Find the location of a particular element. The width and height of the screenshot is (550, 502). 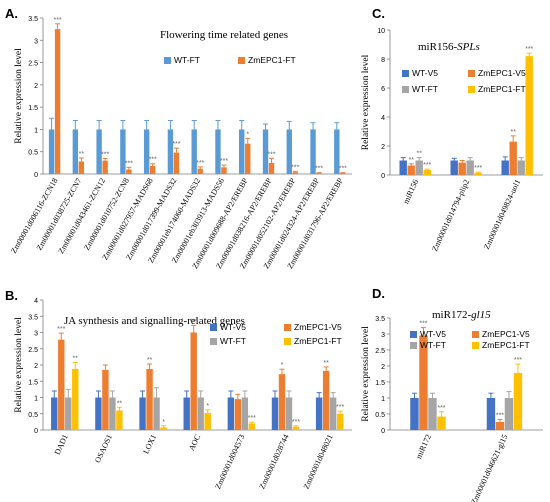

x-tick-label: Zm00001d046621-gl15 is located at coordinates (489, 467).